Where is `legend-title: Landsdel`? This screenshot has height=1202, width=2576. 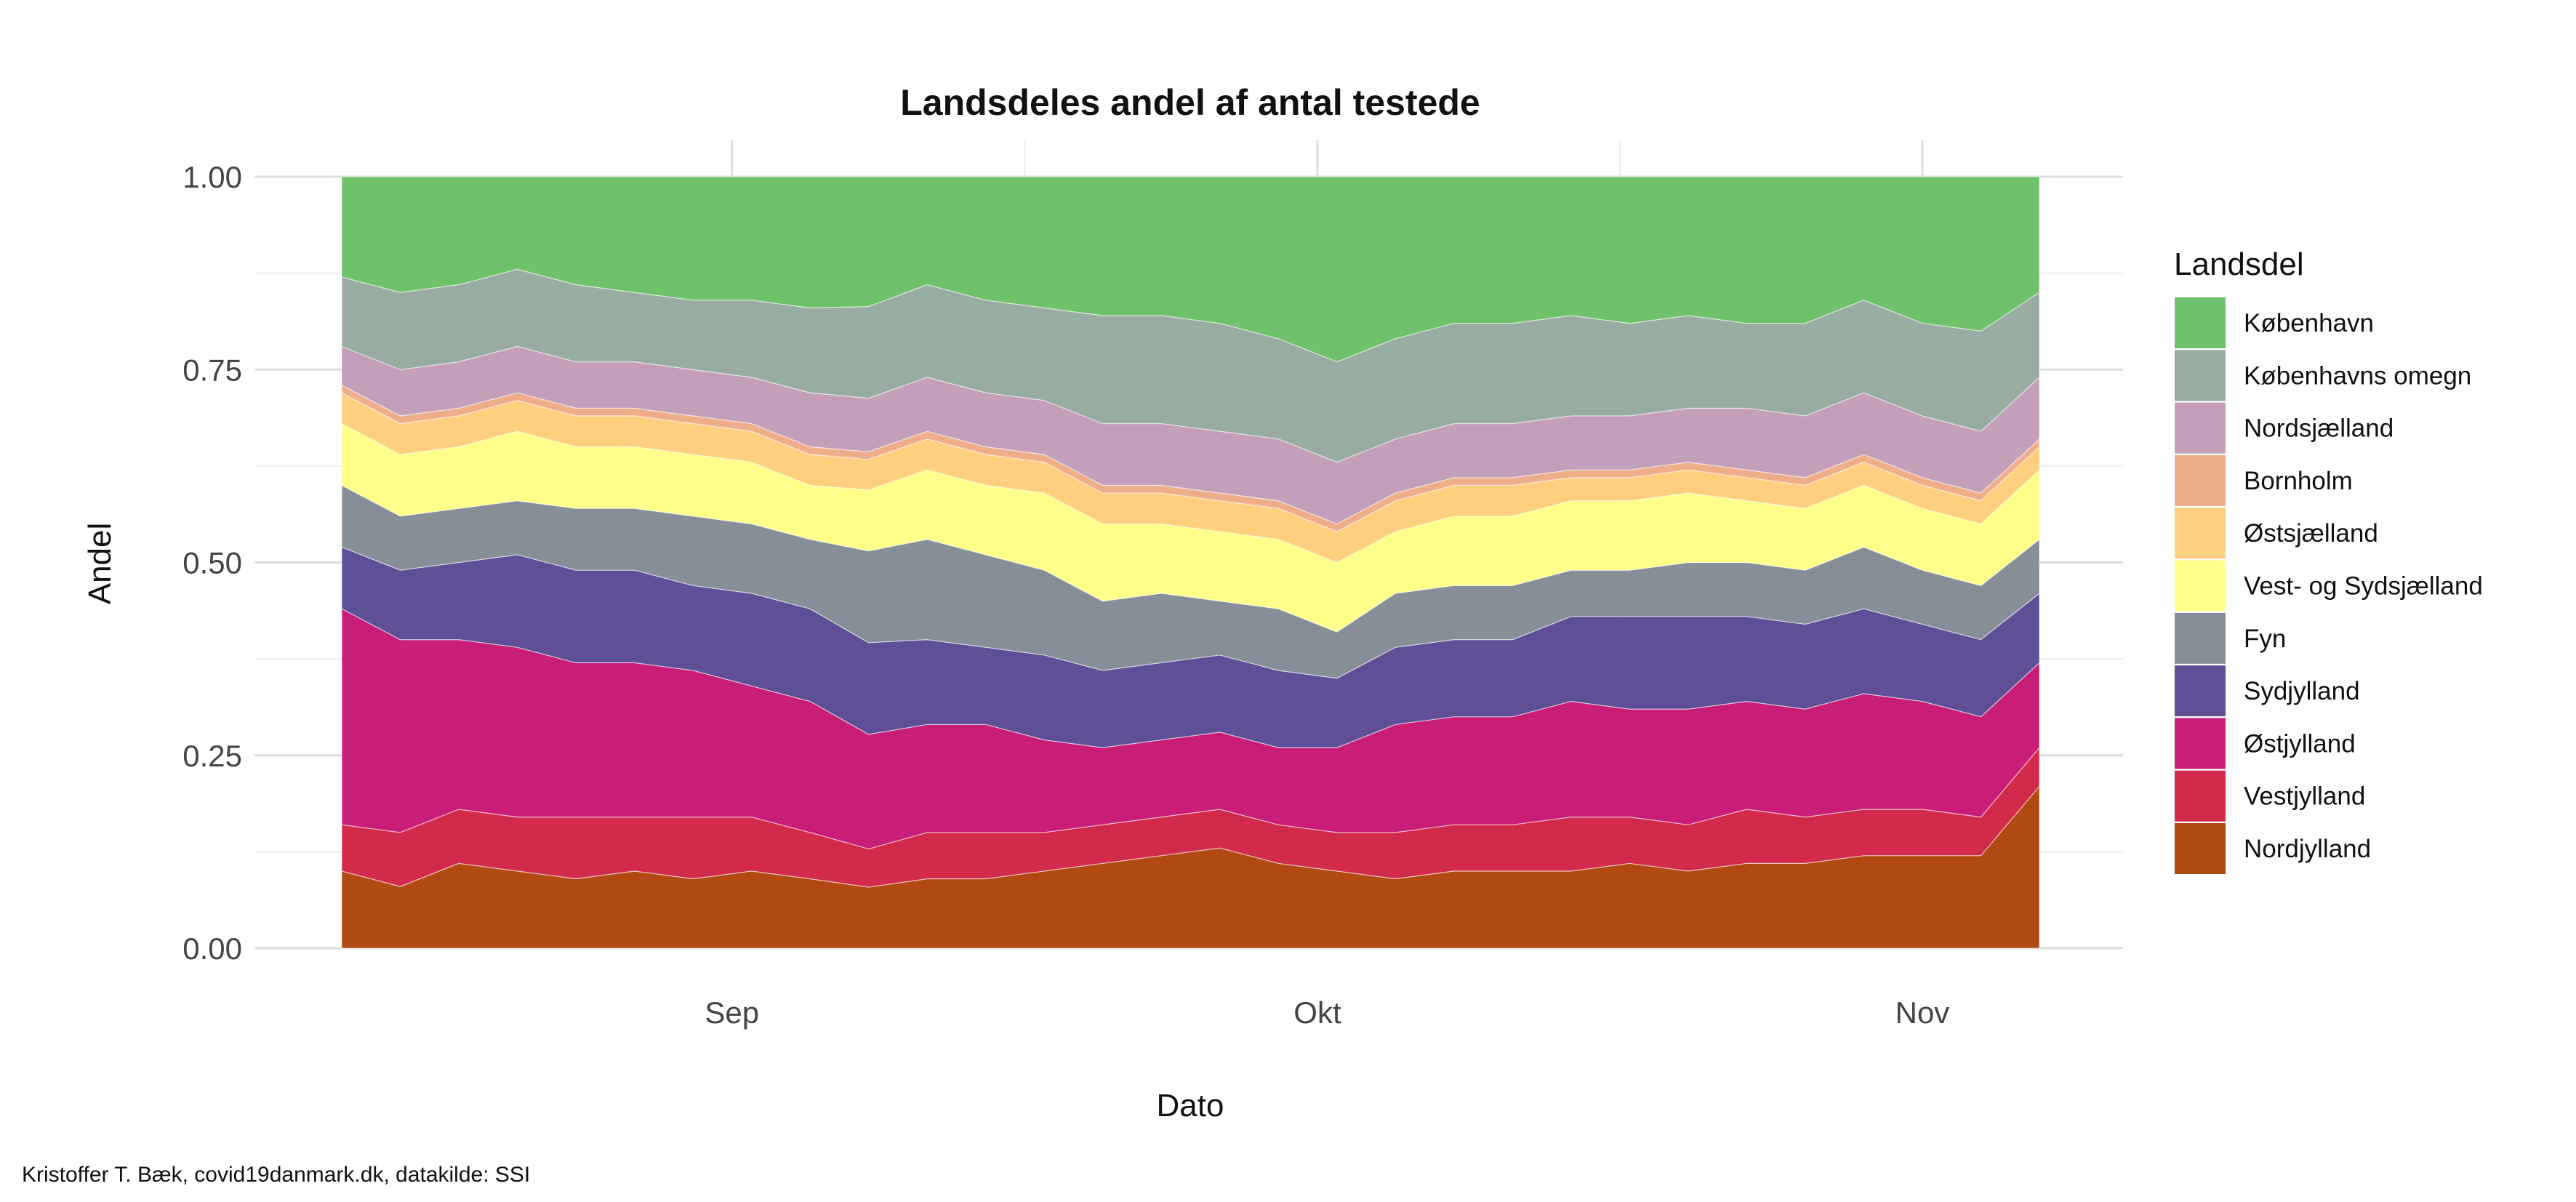 legend-title: Landsdel is located at coordinates (2239, 264).